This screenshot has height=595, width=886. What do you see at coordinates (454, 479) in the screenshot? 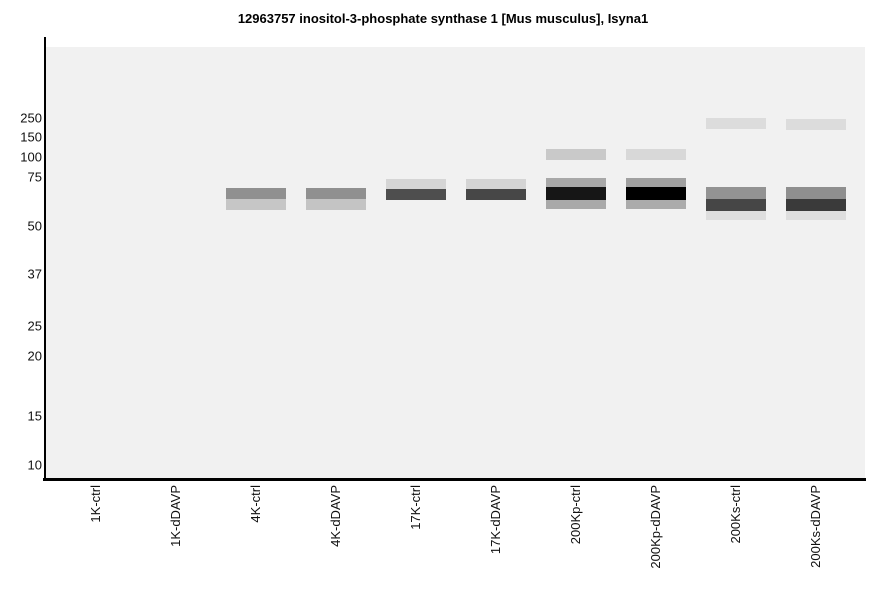
I see `x-axis-line` at bounding box center [454, 479].